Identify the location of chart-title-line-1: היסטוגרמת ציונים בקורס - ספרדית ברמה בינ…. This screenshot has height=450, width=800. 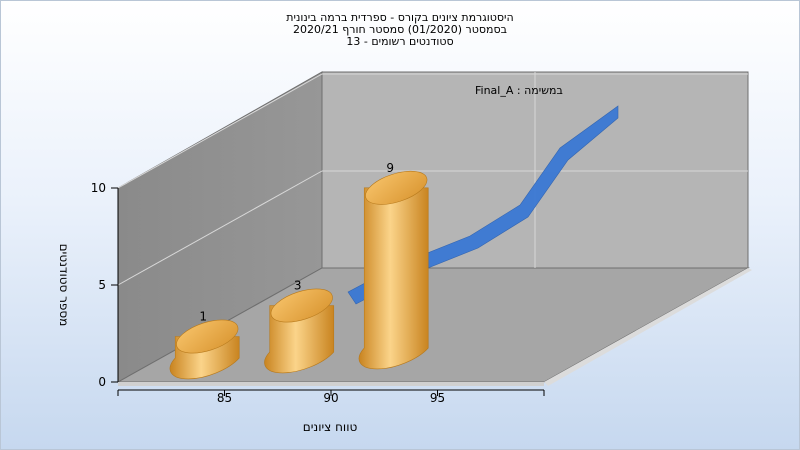
(400, 17).